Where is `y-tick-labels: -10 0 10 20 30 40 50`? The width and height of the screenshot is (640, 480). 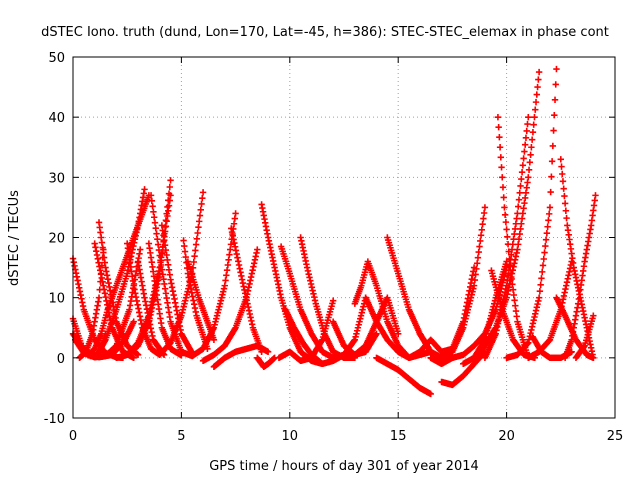 y-tick-labels: -10 0 10 20 30 40 50 is located at coordinates (54, 239).